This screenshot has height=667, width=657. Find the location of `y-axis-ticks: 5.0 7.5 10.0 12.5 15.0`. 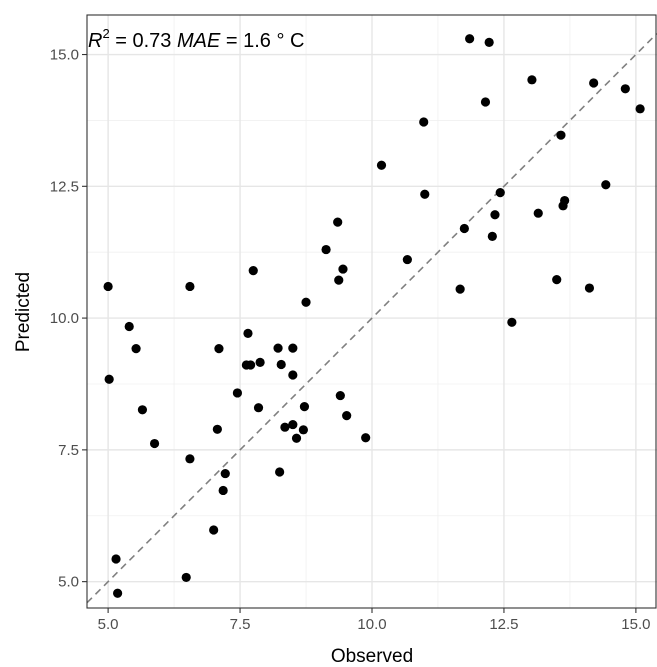

y-axis-ticks: 5.0 7.5 10.0 12.5 15.0 is located at coordinates (68, 319).